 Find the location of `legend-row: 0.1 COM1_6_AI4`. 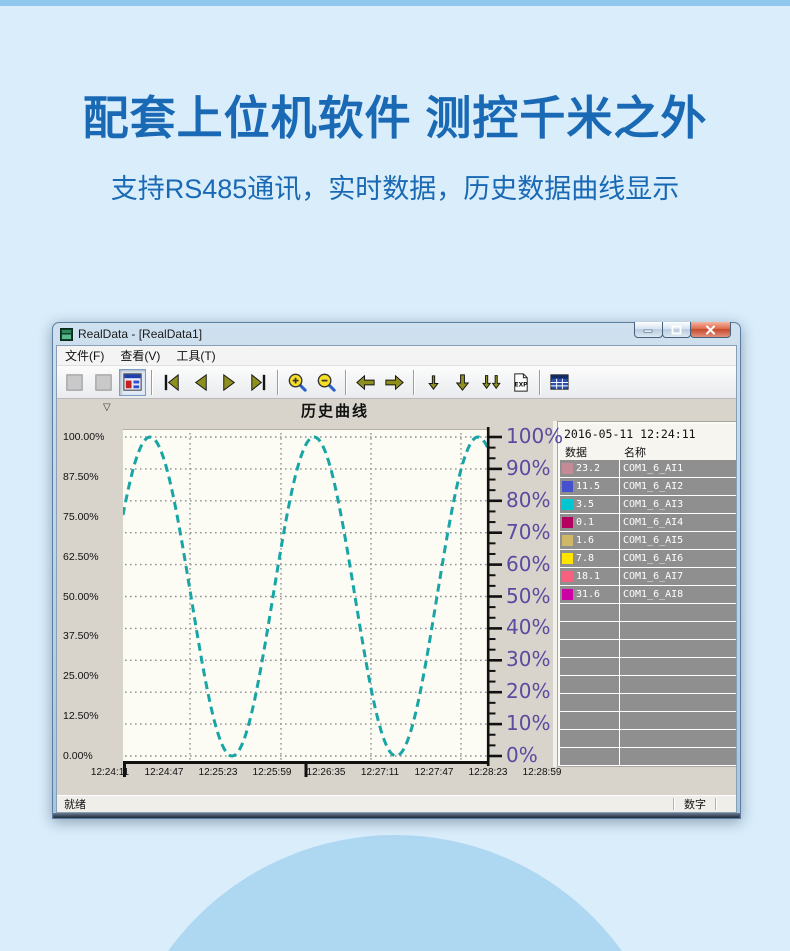

legend-row: 0.1 COM1_6_AI4 is located at coordinates (648, 523).